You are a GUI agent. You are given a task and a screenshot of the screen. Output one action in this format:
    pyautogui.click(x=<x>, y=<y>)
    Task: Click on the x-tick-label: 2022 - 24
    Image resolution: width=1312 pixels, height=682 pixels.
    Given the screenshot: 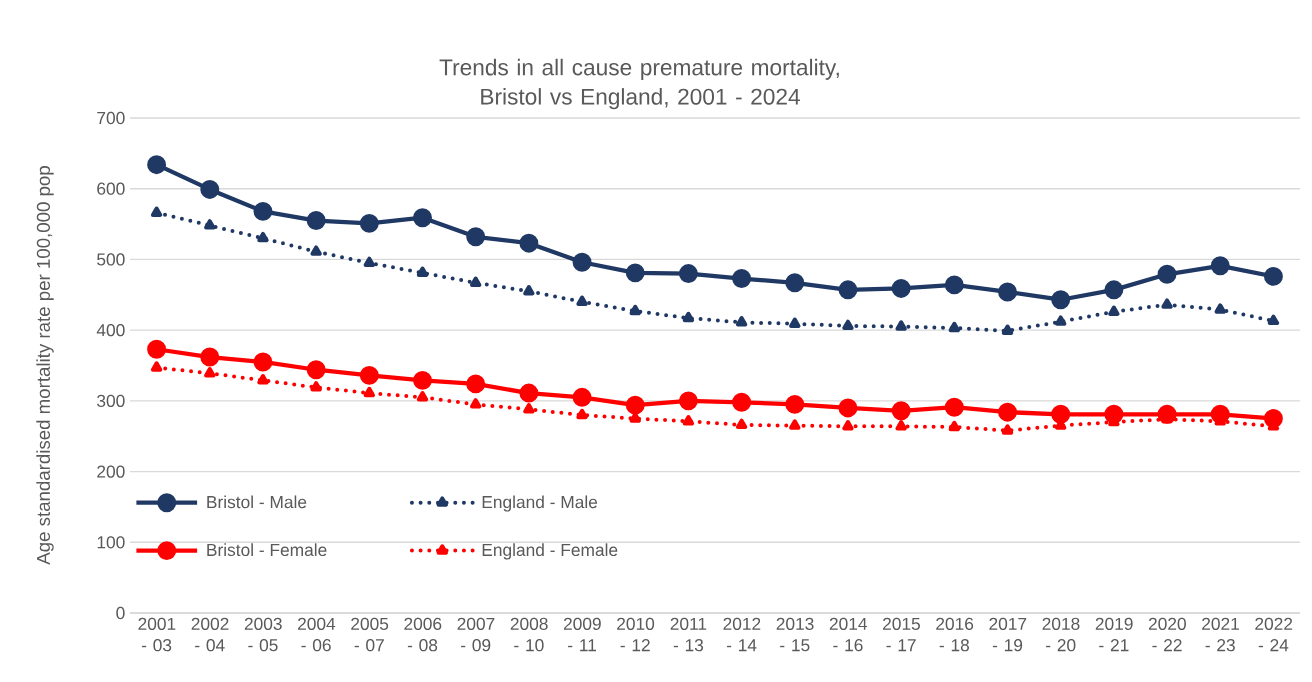 What is the action you would take?
    pyautogui.click(x=1274, y=634)
    